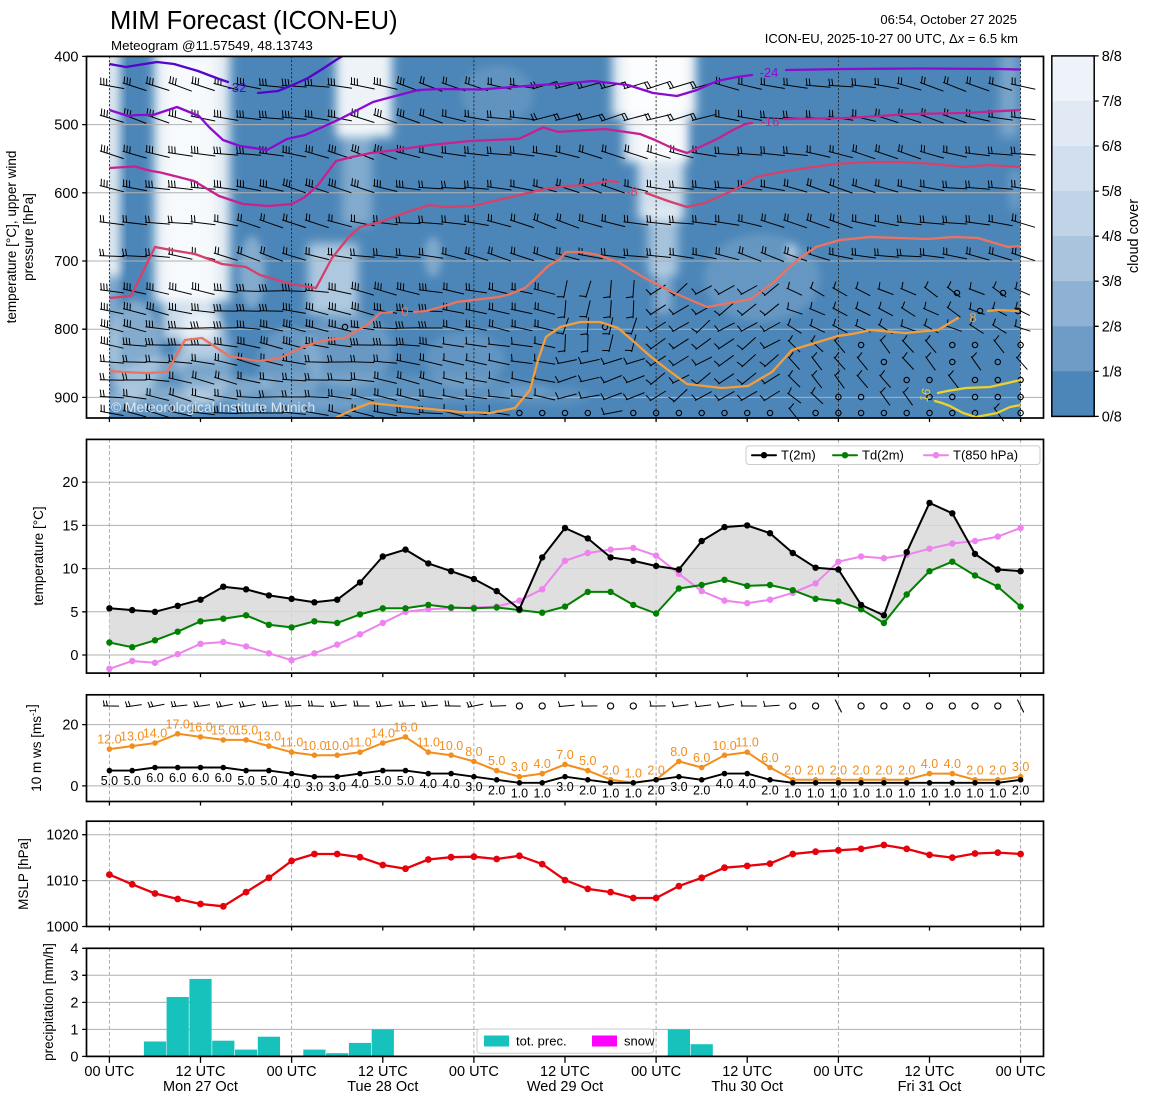 The width and height of the screenshot is (1155, 1105). I want to click on svg-text: 700, so click(66, 262).